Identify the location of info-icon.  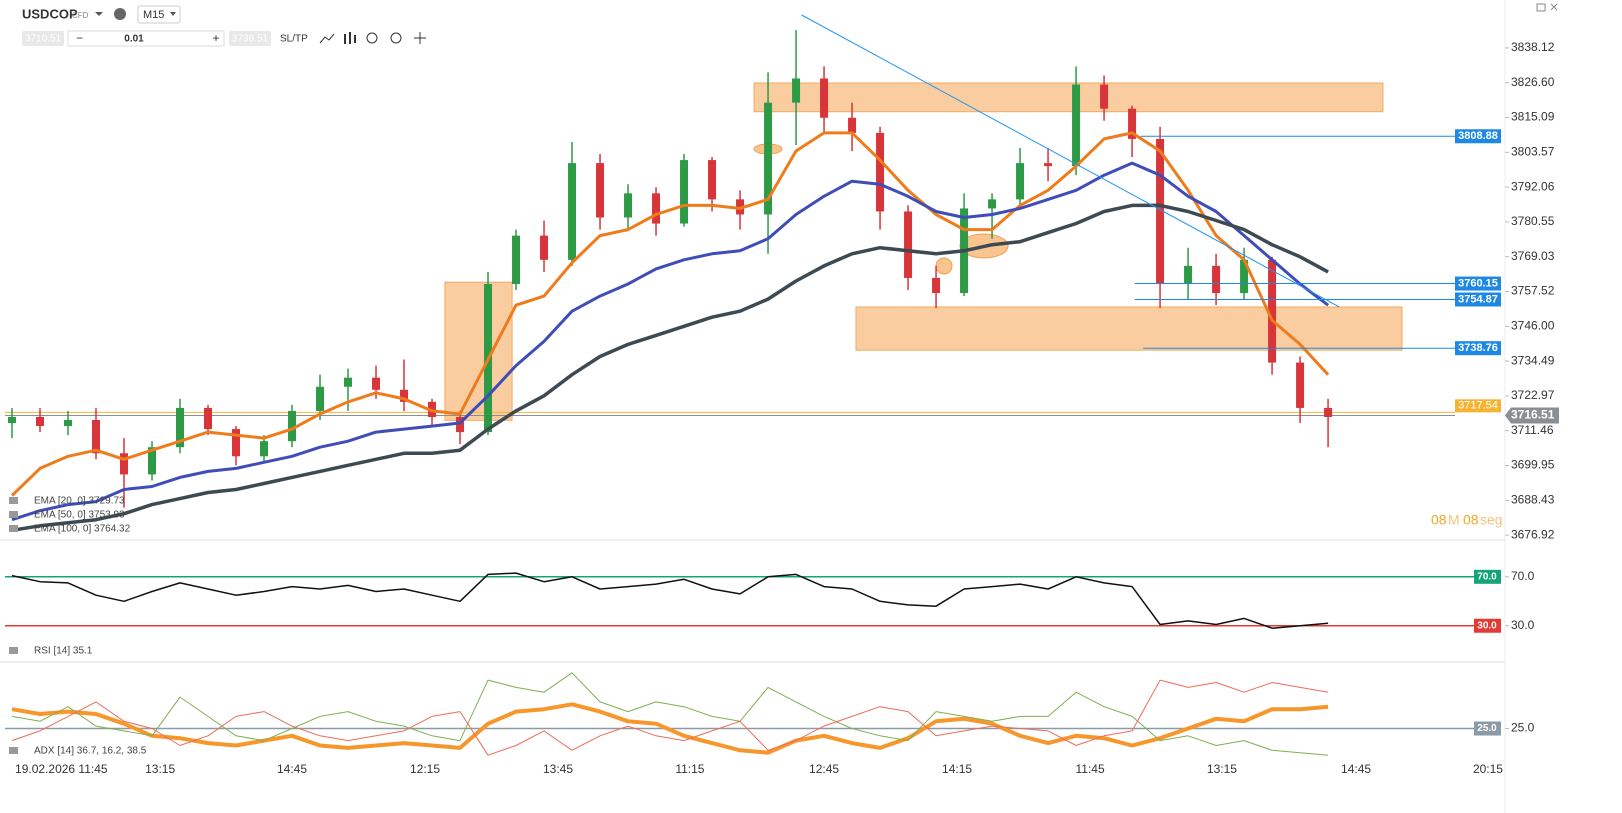
(120, 14).